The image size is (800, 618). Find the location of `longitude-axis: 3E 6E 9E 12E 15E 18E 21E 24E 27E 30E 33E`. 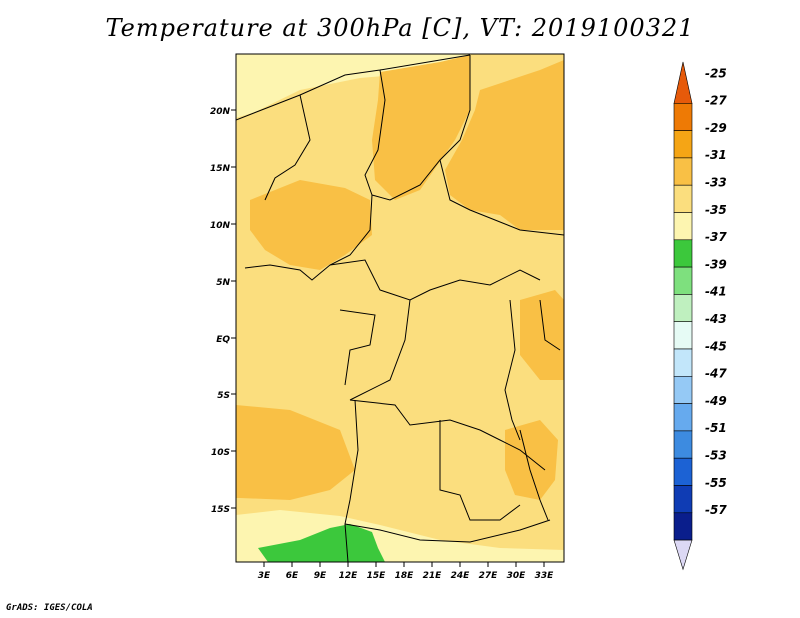

longitude-axis: 3E 6E 9E 12E 15E 18E 21E 24E 27E 30E 33E is located at coordinates (406, 571).